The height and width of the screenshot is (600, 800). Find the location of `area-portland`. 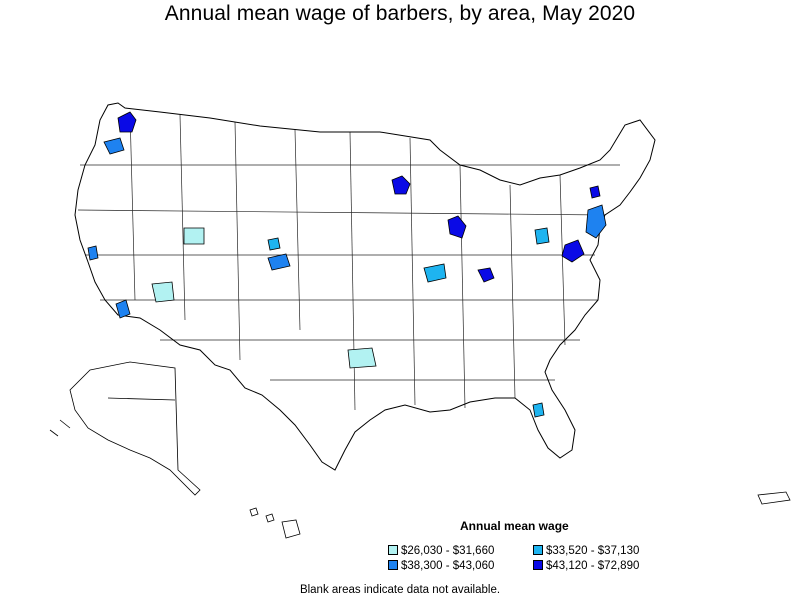

area-portland is located at coordinates (114, 146).